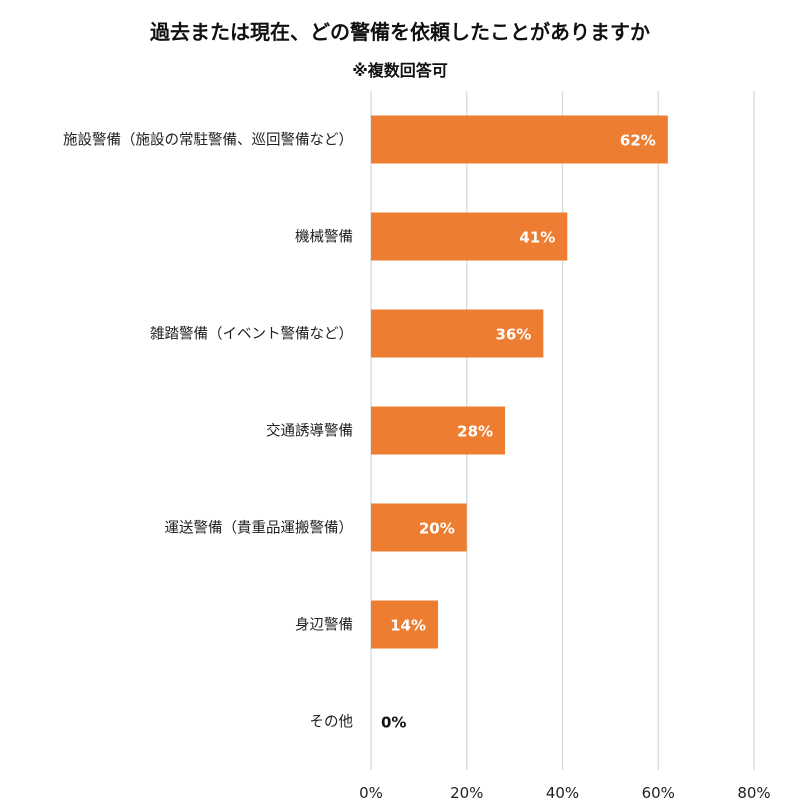  I want to click on x-tick-label: 60%, so click(658, 793).